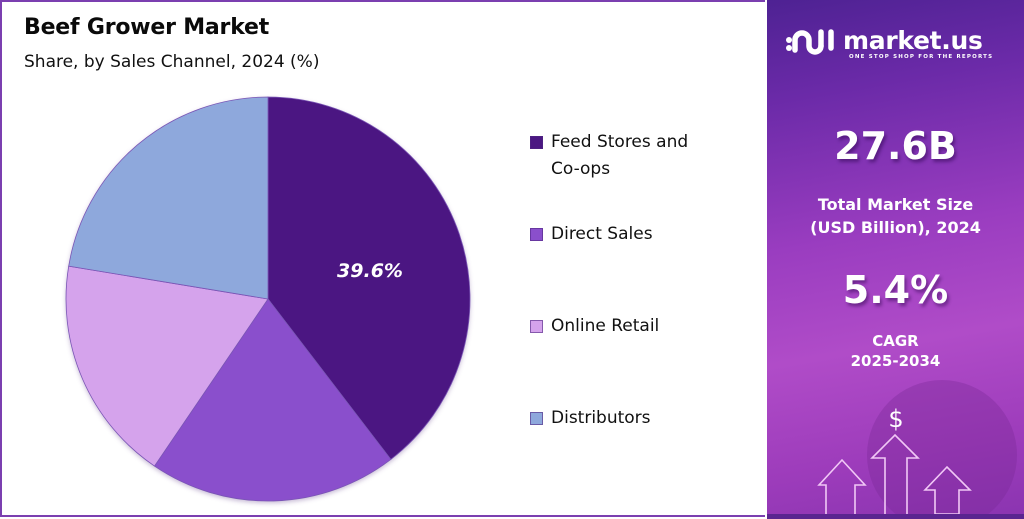 Image resolution: width=1024 pixels, height=519 pixels. I want to click on legend-item-direct-sales: Direct Sales, so click(640, 235).